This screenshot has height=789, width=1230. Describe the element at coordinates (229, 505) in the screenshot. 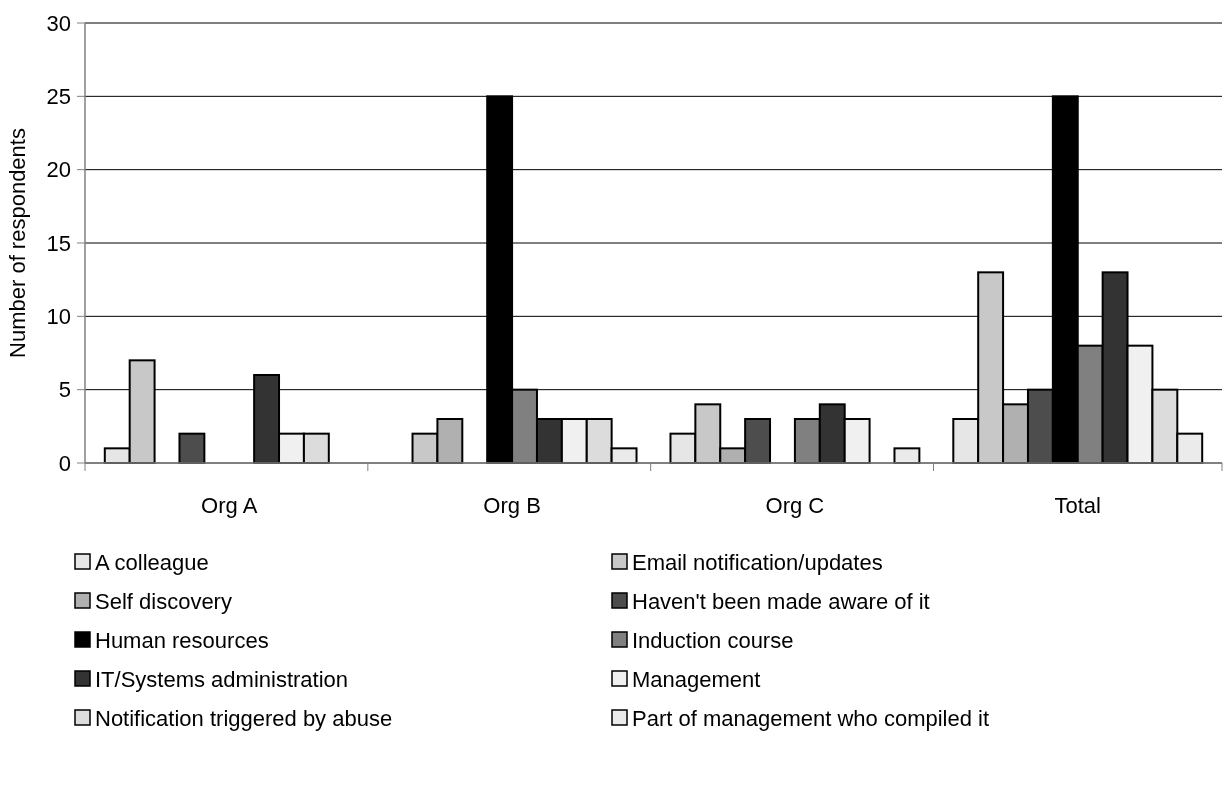

I see `x-tick-label: Org A` at that location.